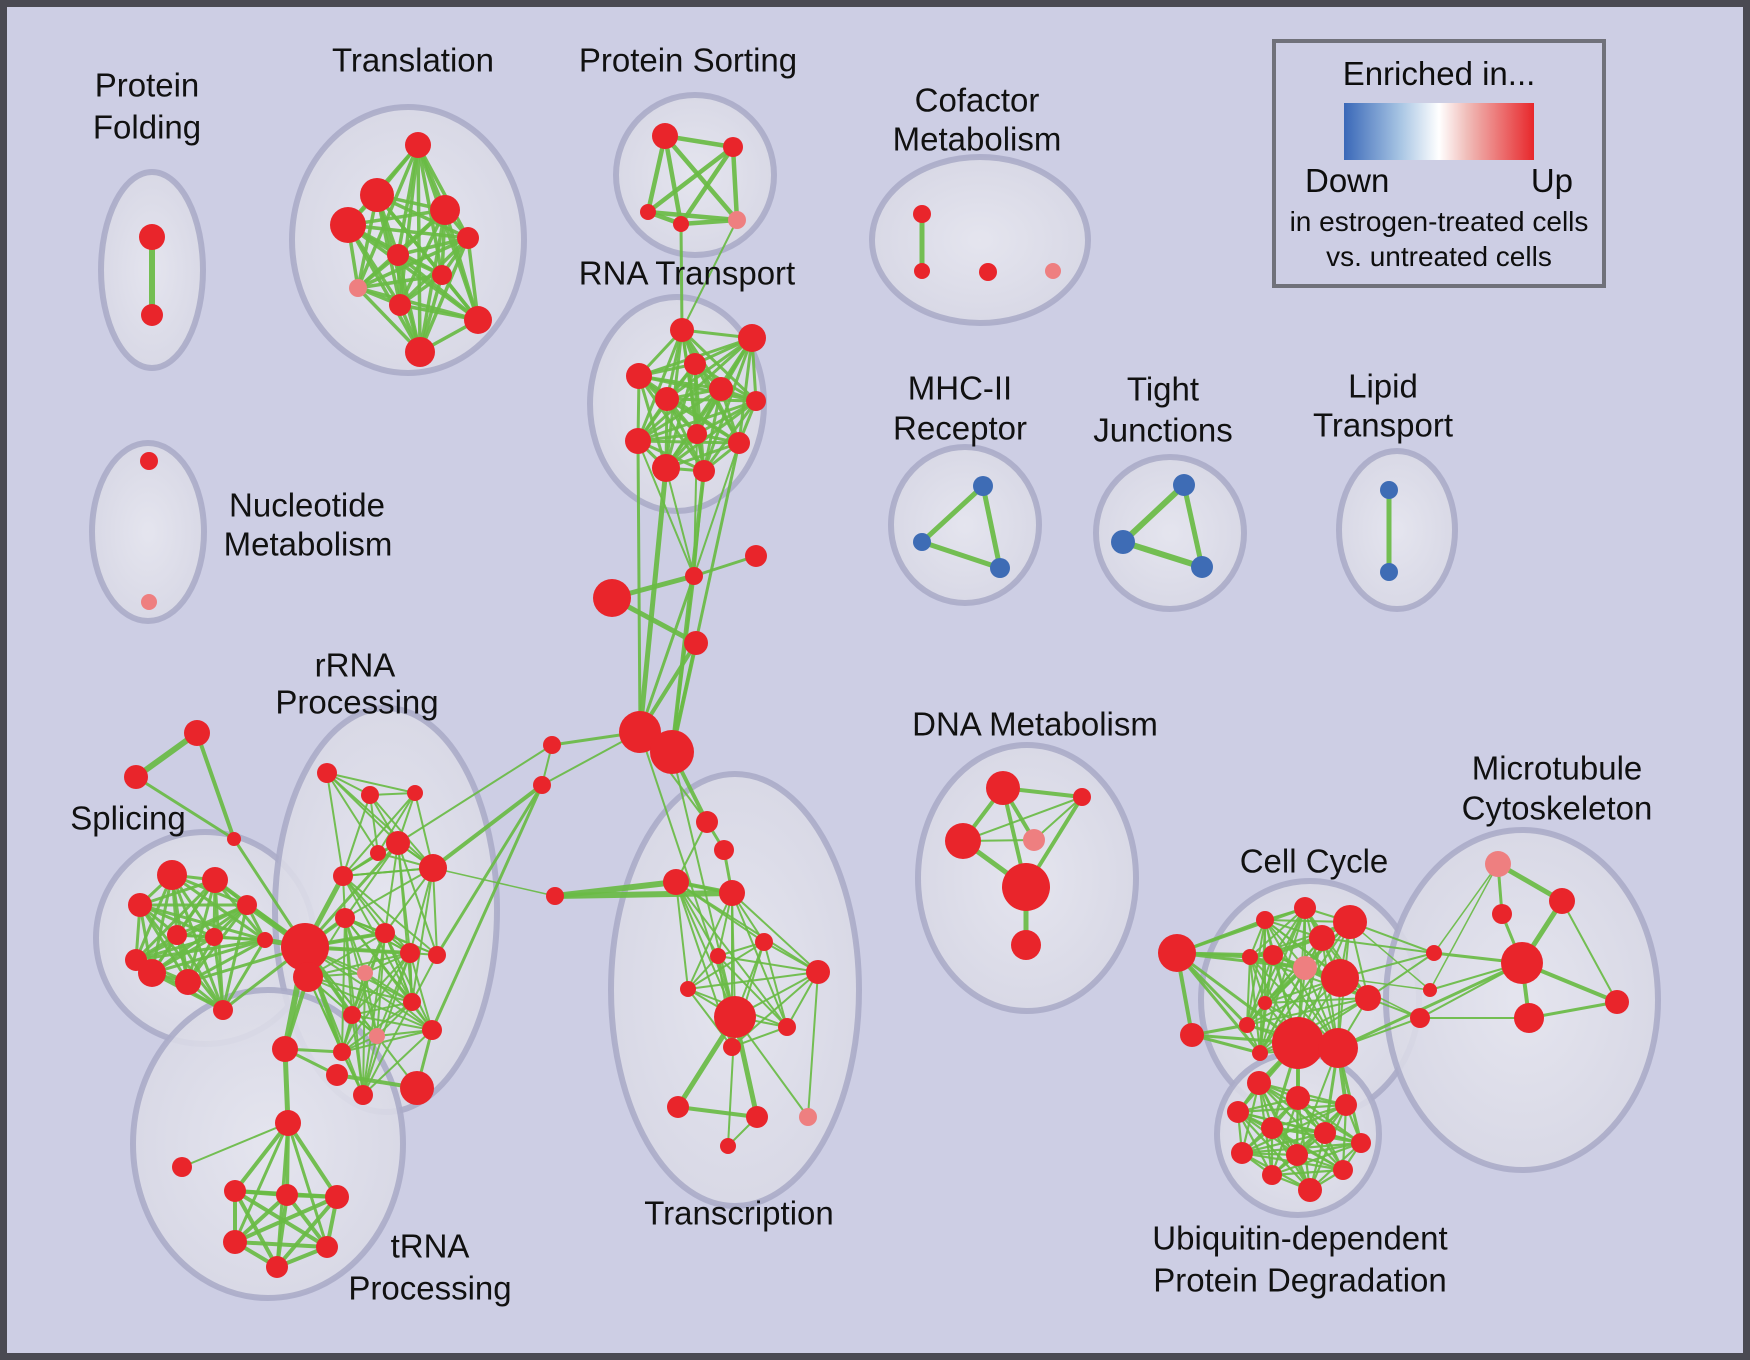  Describe the element at coordinates (1163, 389) in the screenshot. I see `tight-junctions-label: Tight` at that location.